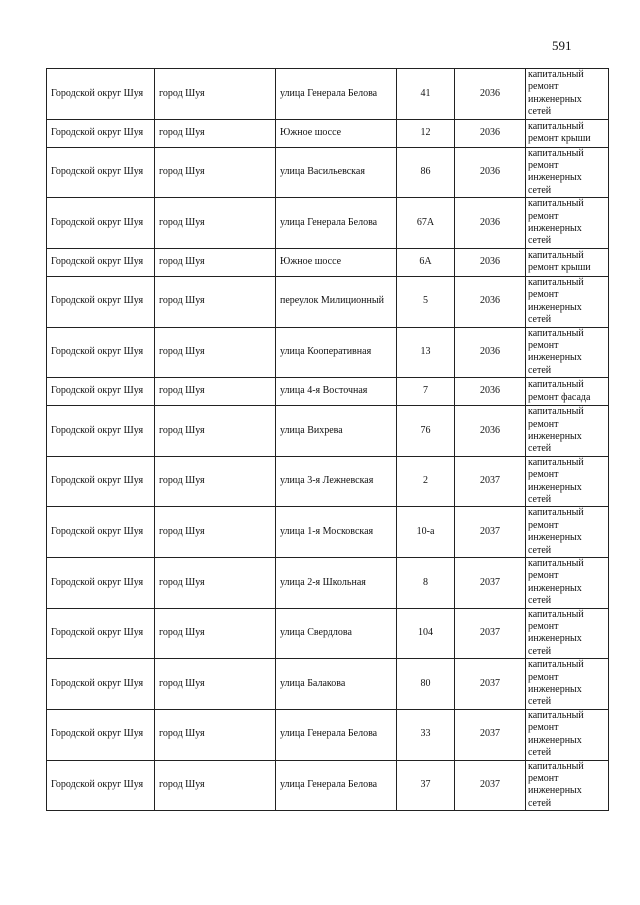 This screenshot has height=905, width=640. What do you see at coordinates (425, 301) in the screenshot?
I see `cell-house: 5` at bounding box center [425, 301].